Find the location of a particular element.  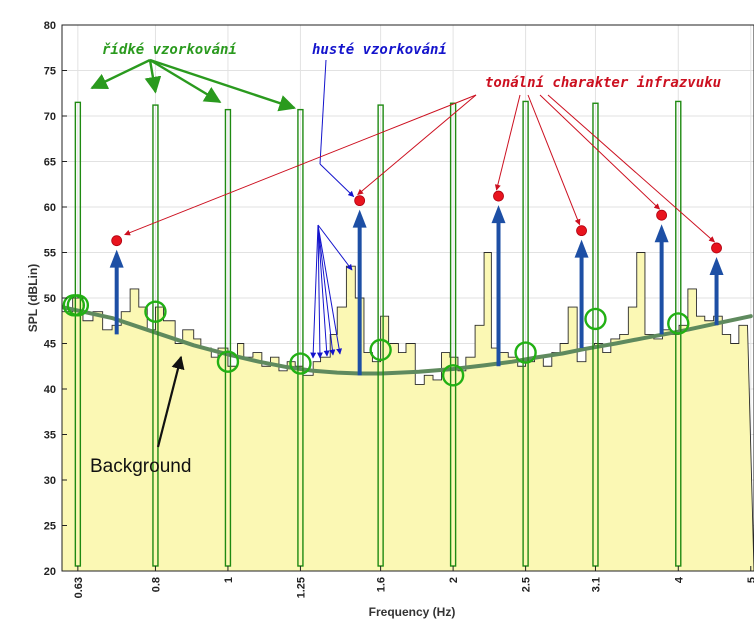

x-tick-label: 3.1 is located at coordinates (596, 584).